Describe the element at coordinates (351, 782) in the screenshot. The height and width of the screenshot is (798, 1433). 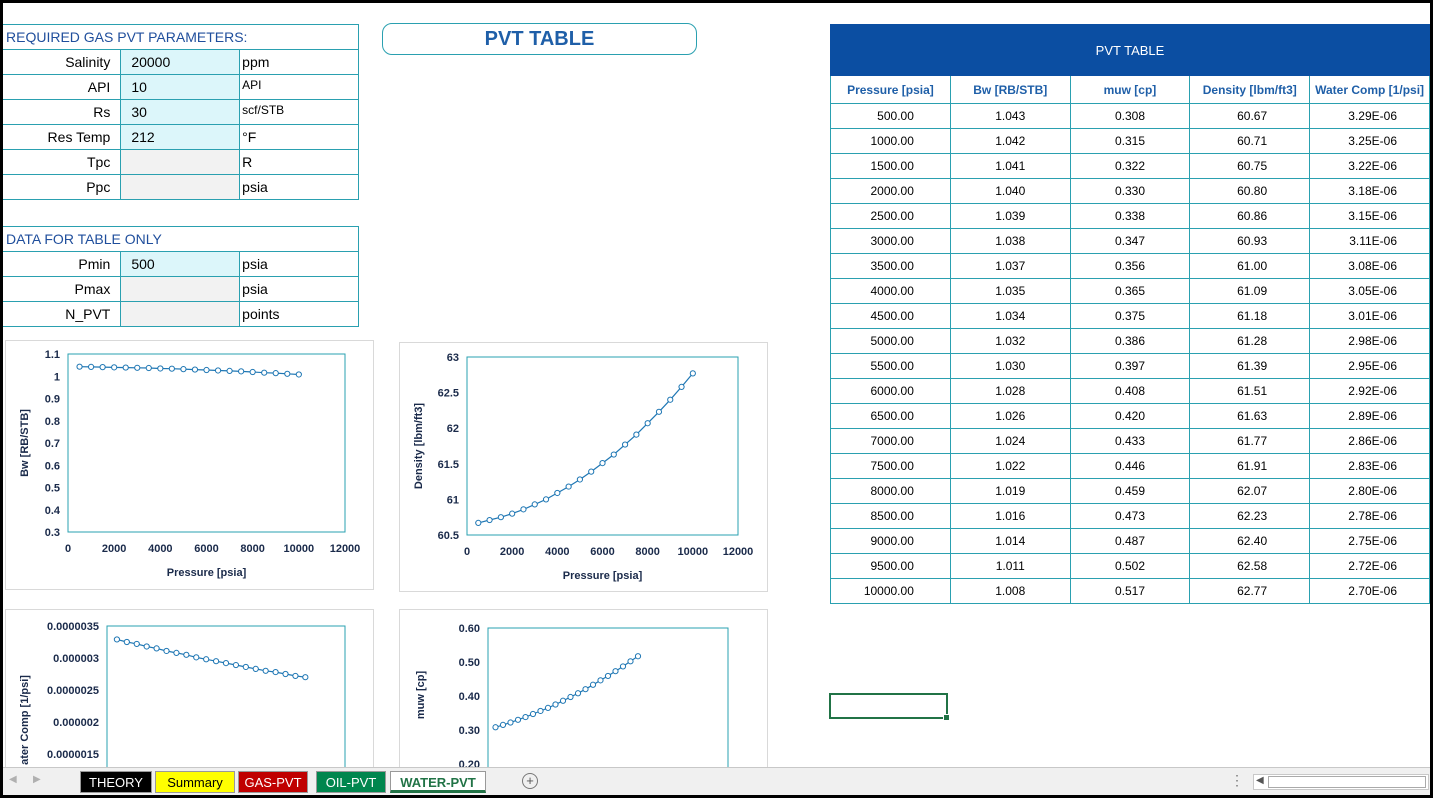
I see `tab-oil-pvt: OIL-PVT` at that location.